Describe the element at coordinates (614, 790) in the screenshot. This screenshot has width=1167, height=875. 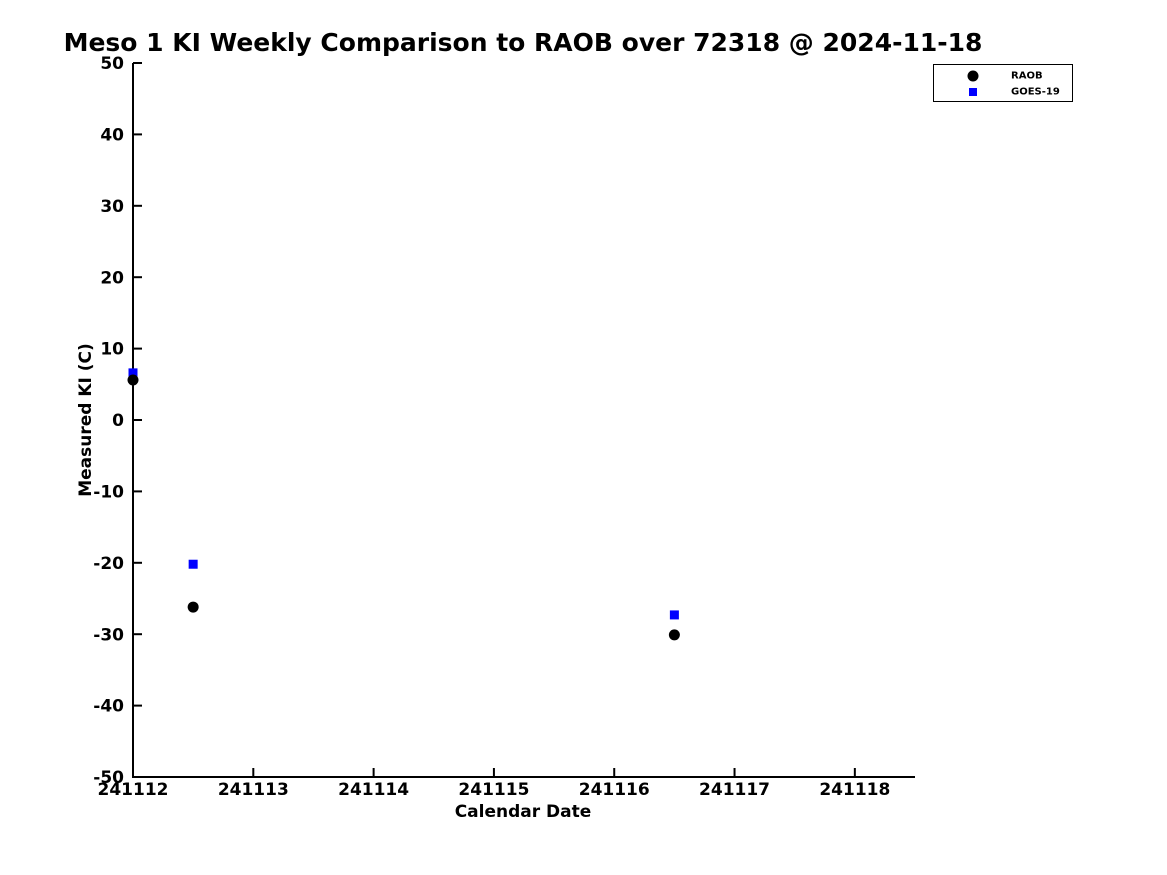
I see `x-tick-label: 241116` at that location.